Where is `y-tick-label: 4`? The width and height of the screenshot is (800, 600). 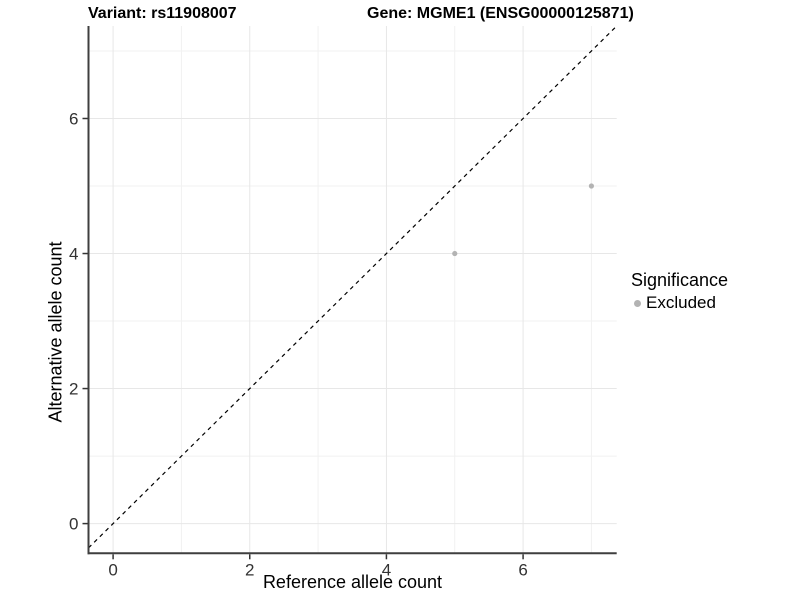
y-tick-label: 4 is located at coordinates (73, 254).